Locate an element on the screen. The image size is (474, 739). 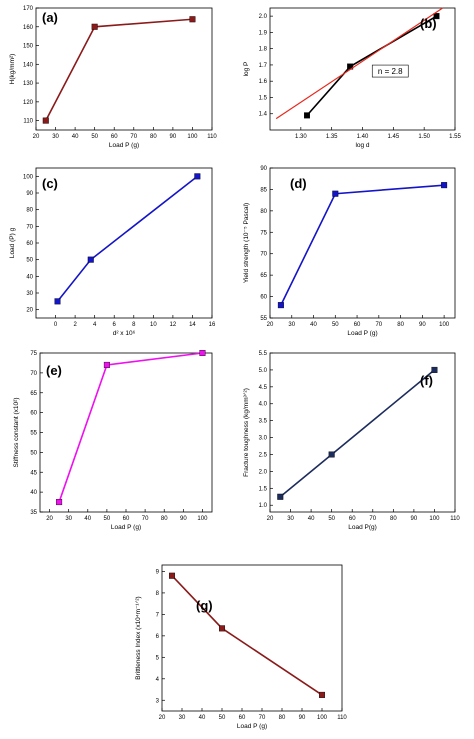
y-tick-label: 9 is located at coordinates (158, 572).